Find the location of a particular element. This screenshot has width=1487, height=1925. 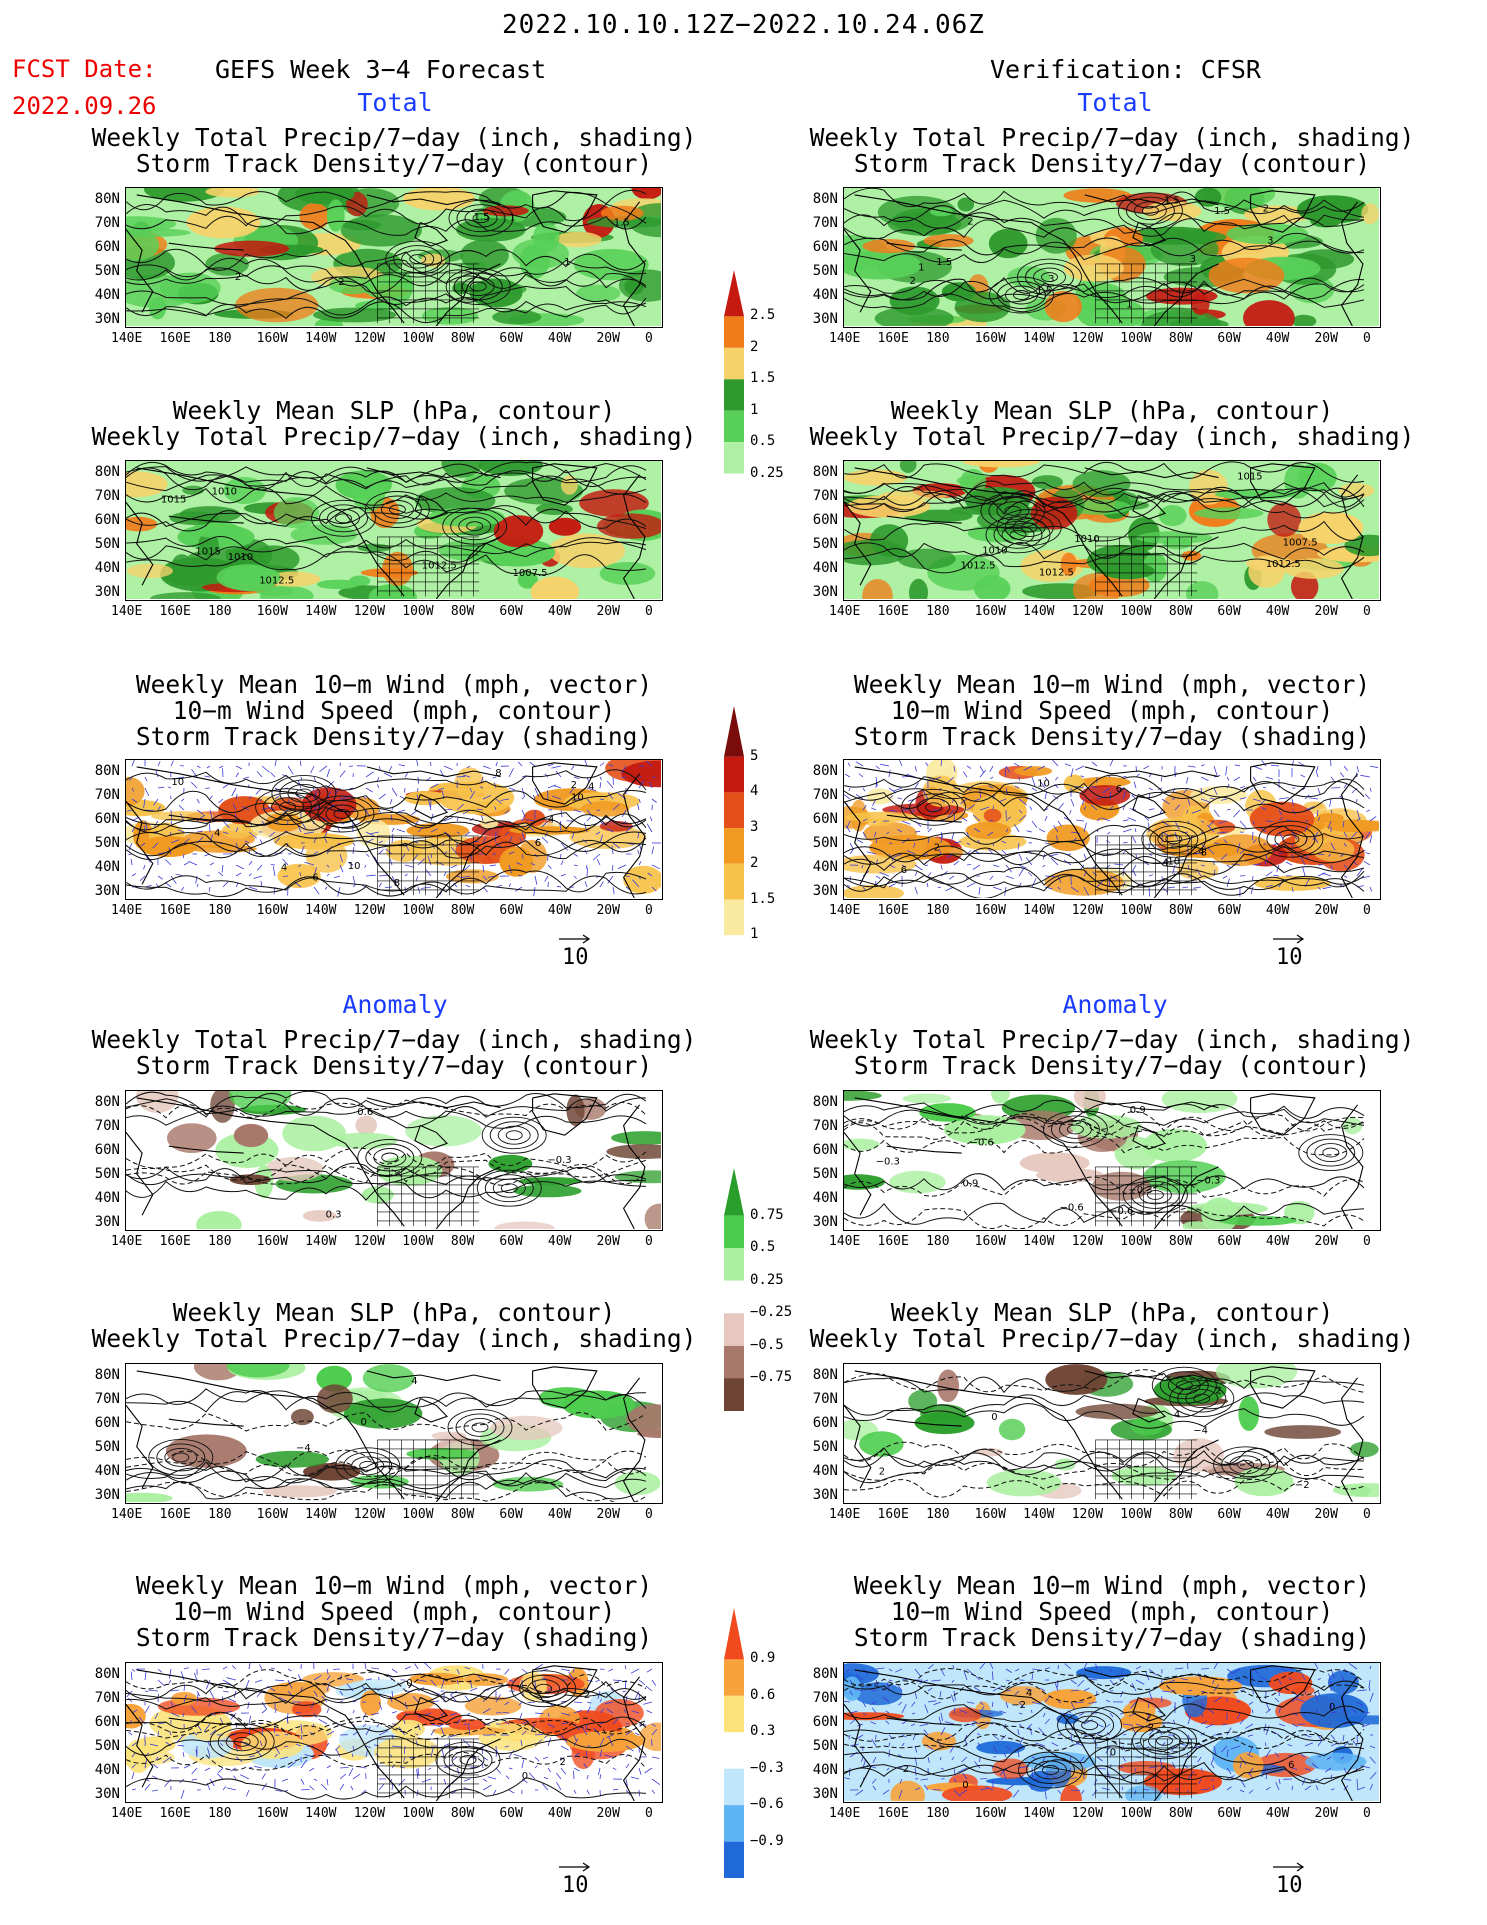

colorbar-label: 1.5 is located at coordinates (763, 898).